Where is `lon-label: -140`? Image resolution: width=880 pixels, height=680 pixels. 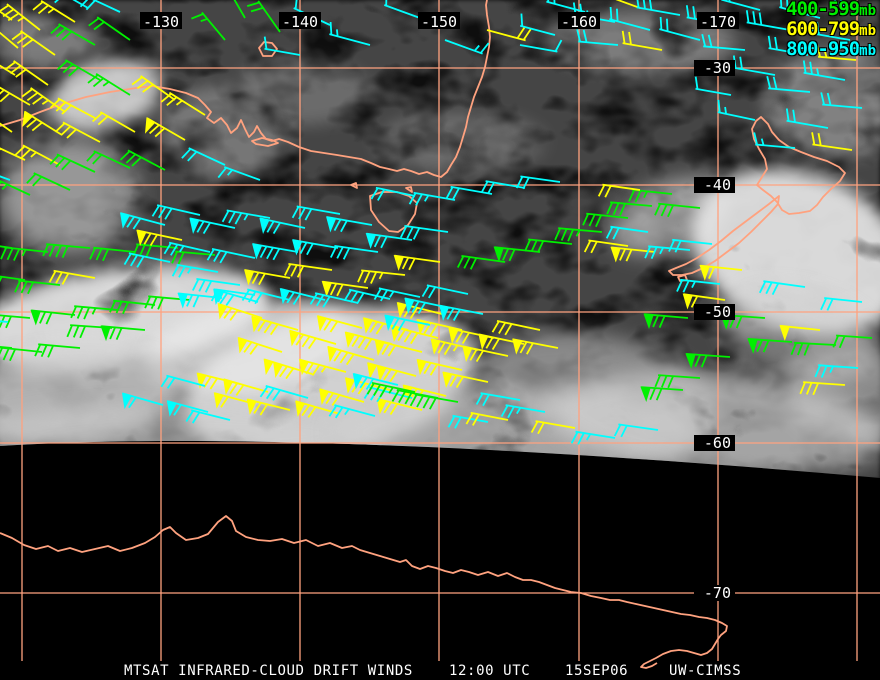
lon-label: -140 is located at coordinates (300, 22).